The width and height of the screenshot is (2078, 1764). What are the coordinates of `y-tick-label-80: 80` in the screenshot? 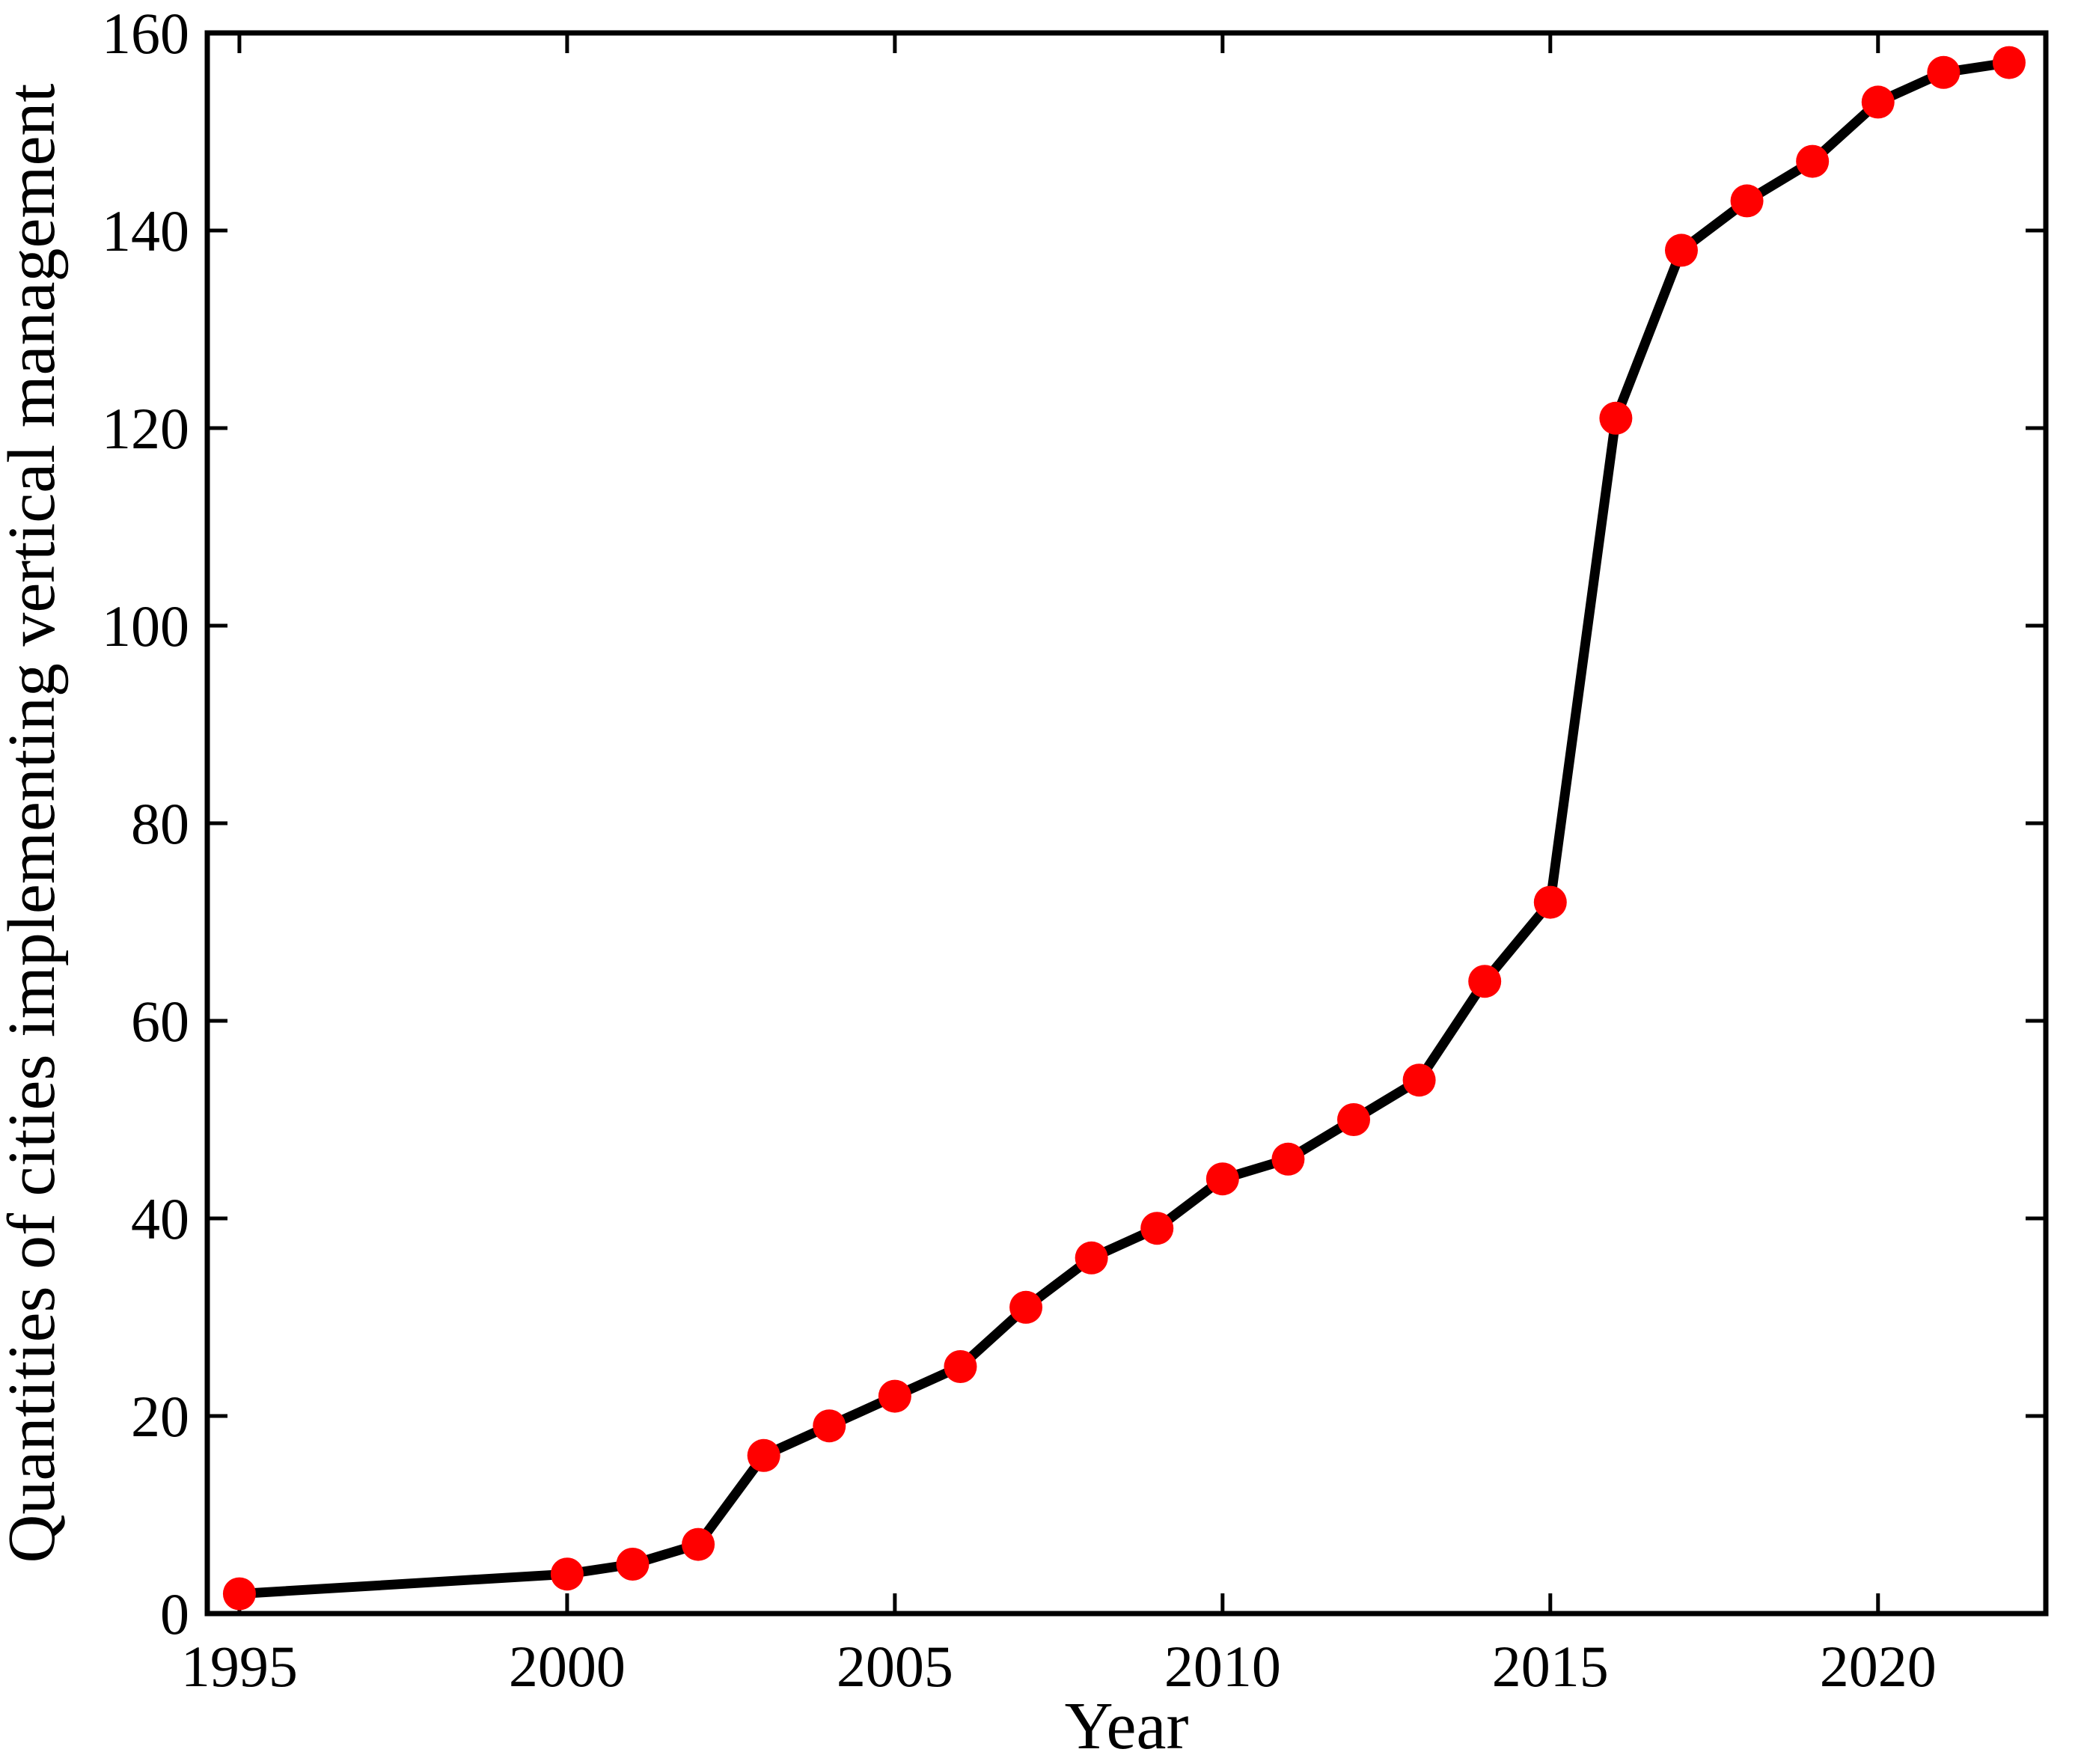 It's located at (160, 823).